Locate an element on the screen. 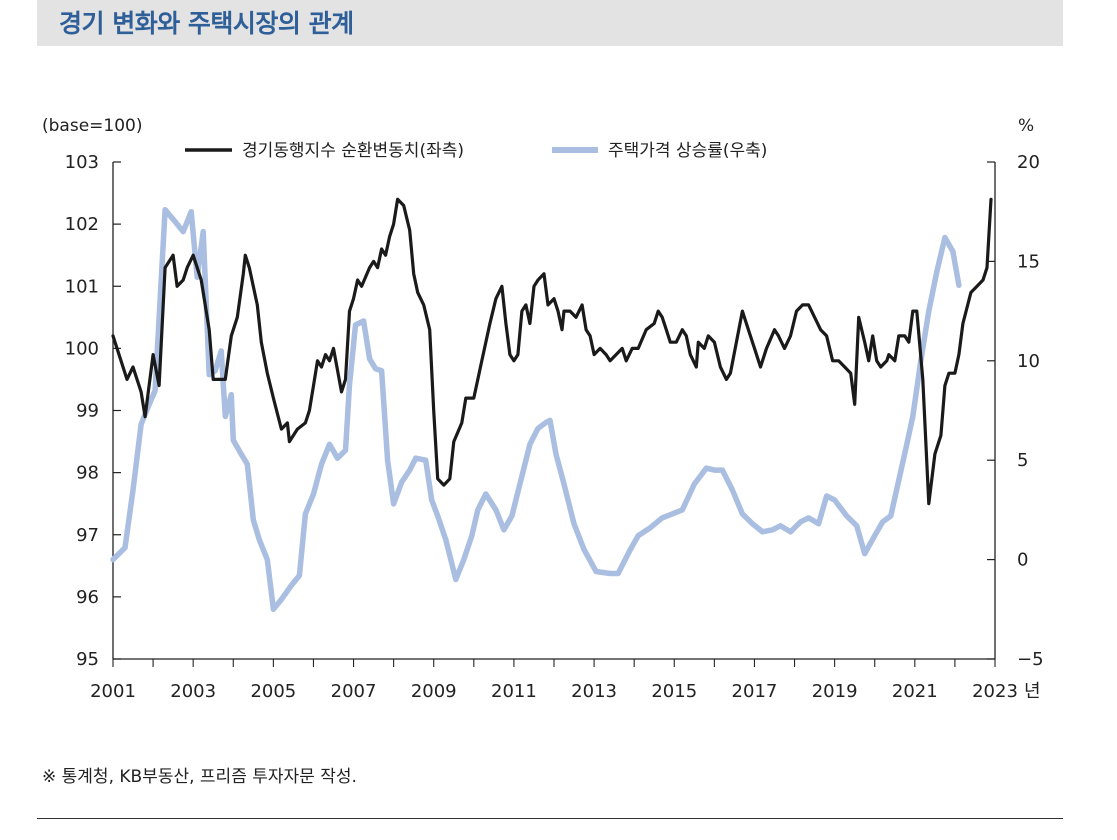 This screenshot has height=840, width=1117. x-tick-label: 2015 is located at coordinates (674, 691).